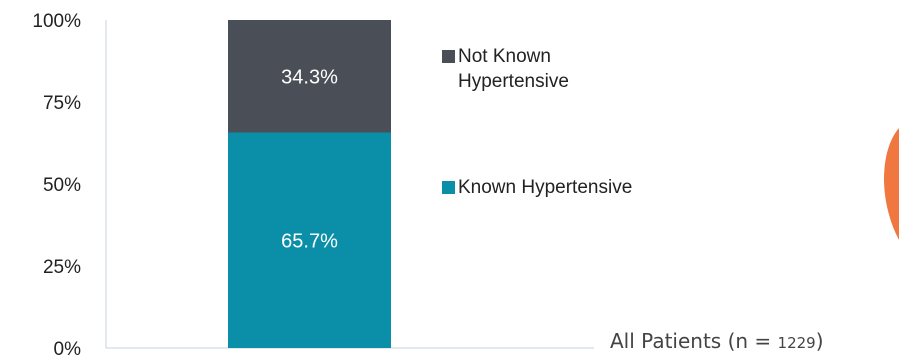  I want to click on bar-segment-known-hypertensive, so click(309, 240).